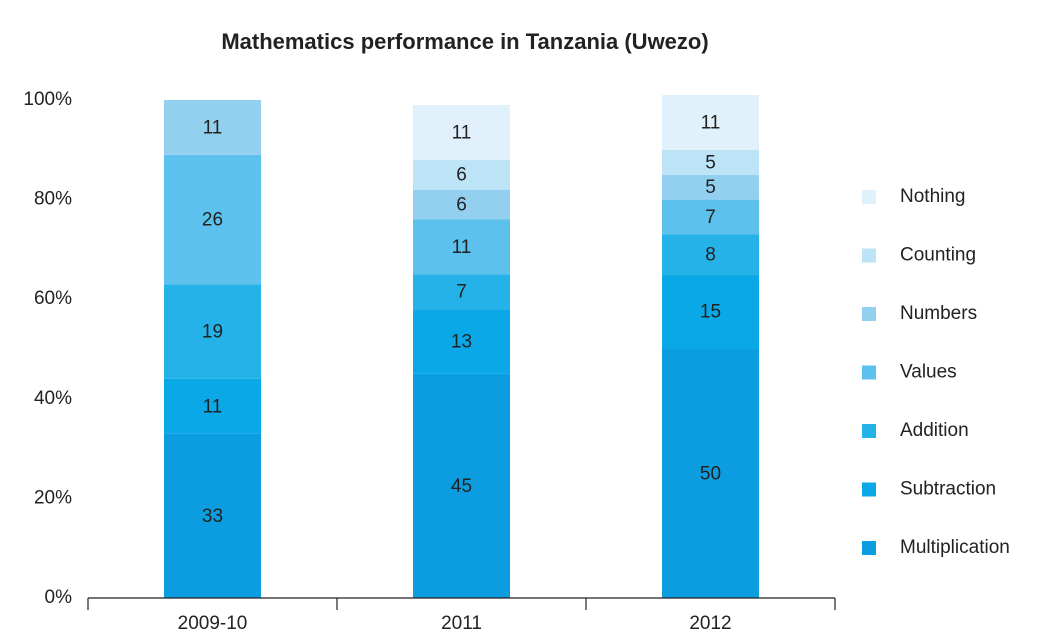 The height and width of the screenshot is (635, 1045). I want to click on data-label: 8, so click(710, 254).